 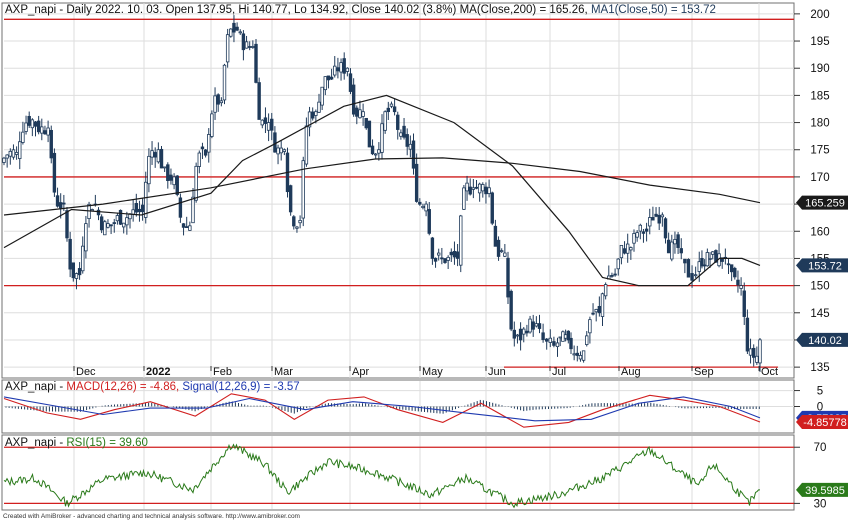 I want to click on month-axis: Dec 2022 Feb Mar Apr May Jun Jul Aug Sep Oct, so click(x=425, y=372).